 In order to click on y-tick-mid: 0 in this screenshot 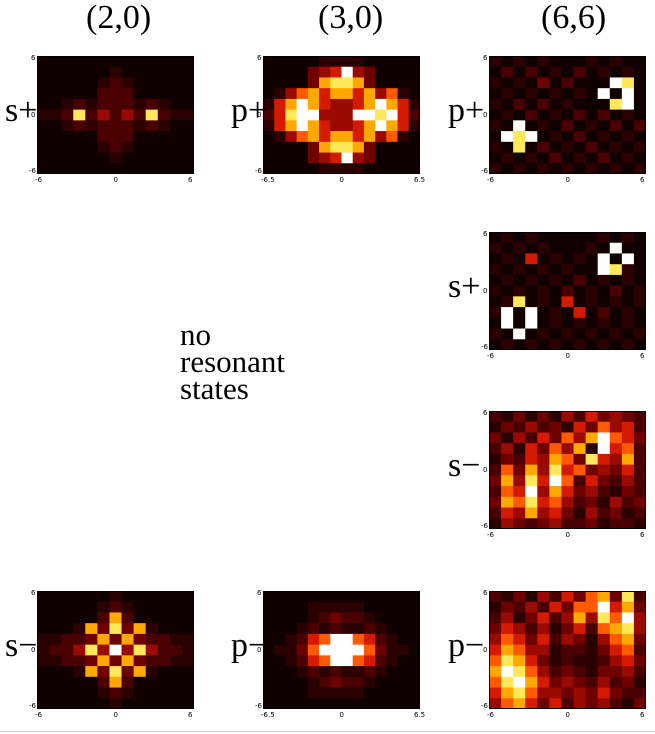, I will do `click(485, 115)`.